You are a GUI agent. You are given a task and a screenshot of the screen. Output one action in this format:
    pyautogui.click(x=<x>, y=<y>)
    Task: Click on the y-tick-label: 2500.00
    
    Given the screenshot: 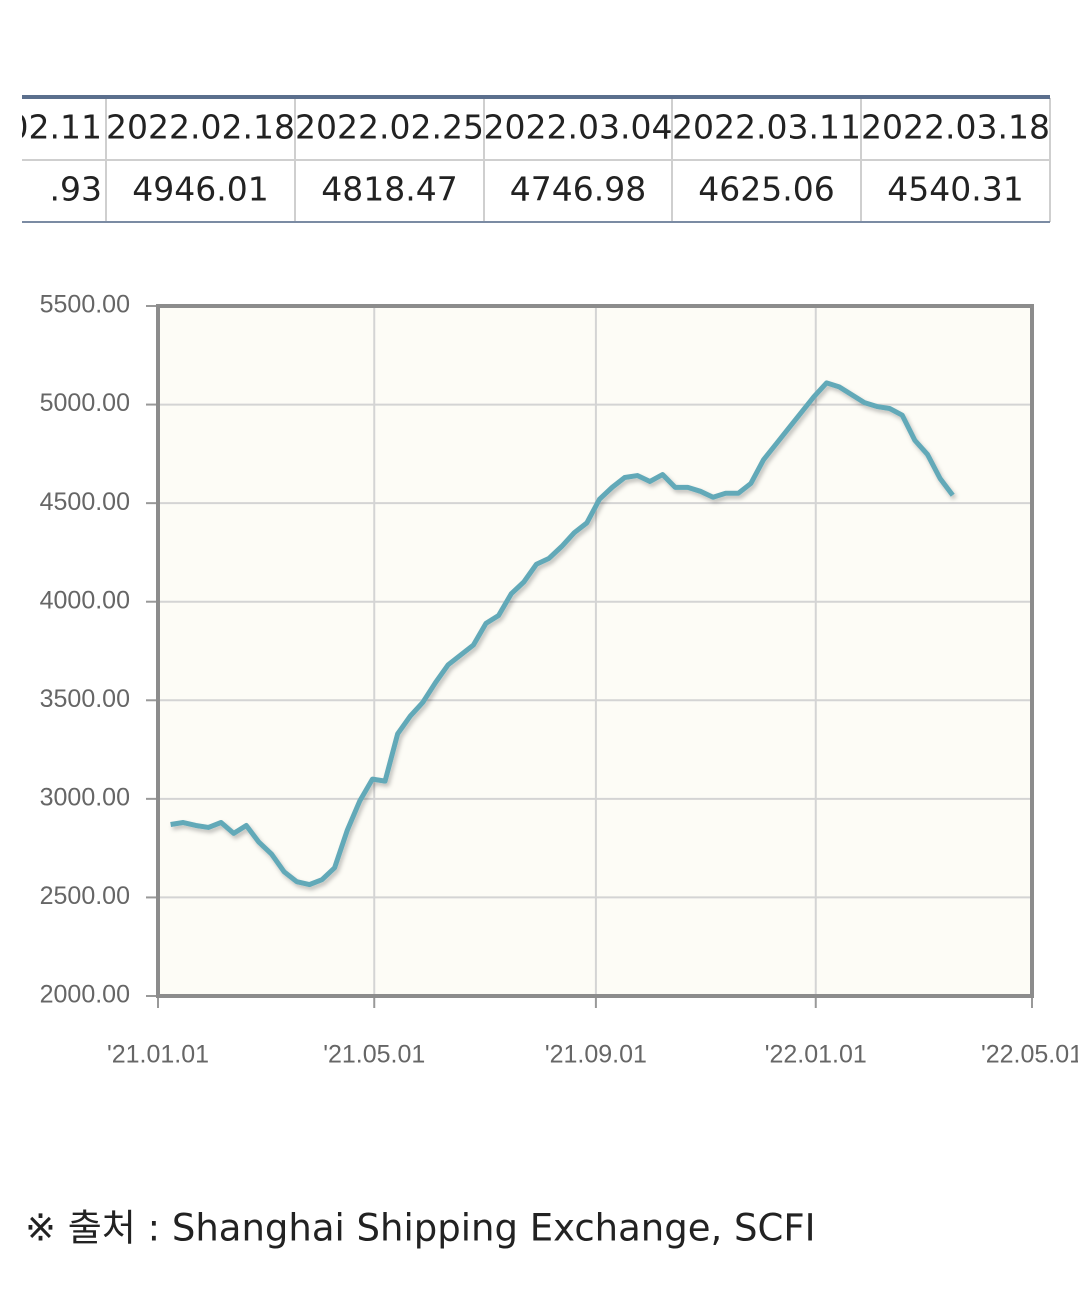 What is the action you would take?
    pyautogui.click(x=85, y=896)
    